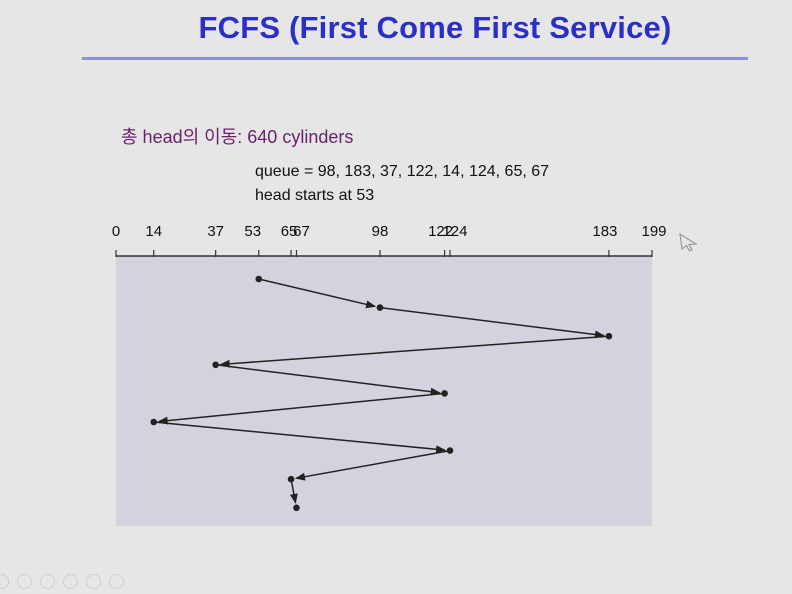 This screenshot has width=792, height=594. I want to click on axis-tick-label: 65, so click(289, 231).